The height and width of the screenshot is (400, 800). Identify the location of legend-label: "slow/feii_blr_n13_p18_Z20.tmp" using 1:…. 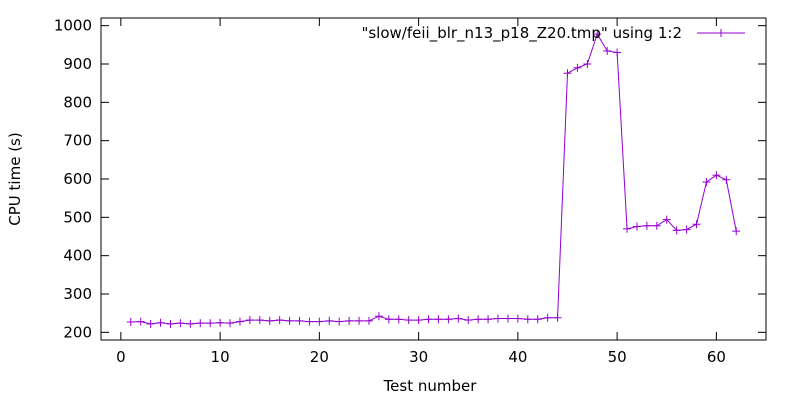
(521, 33).